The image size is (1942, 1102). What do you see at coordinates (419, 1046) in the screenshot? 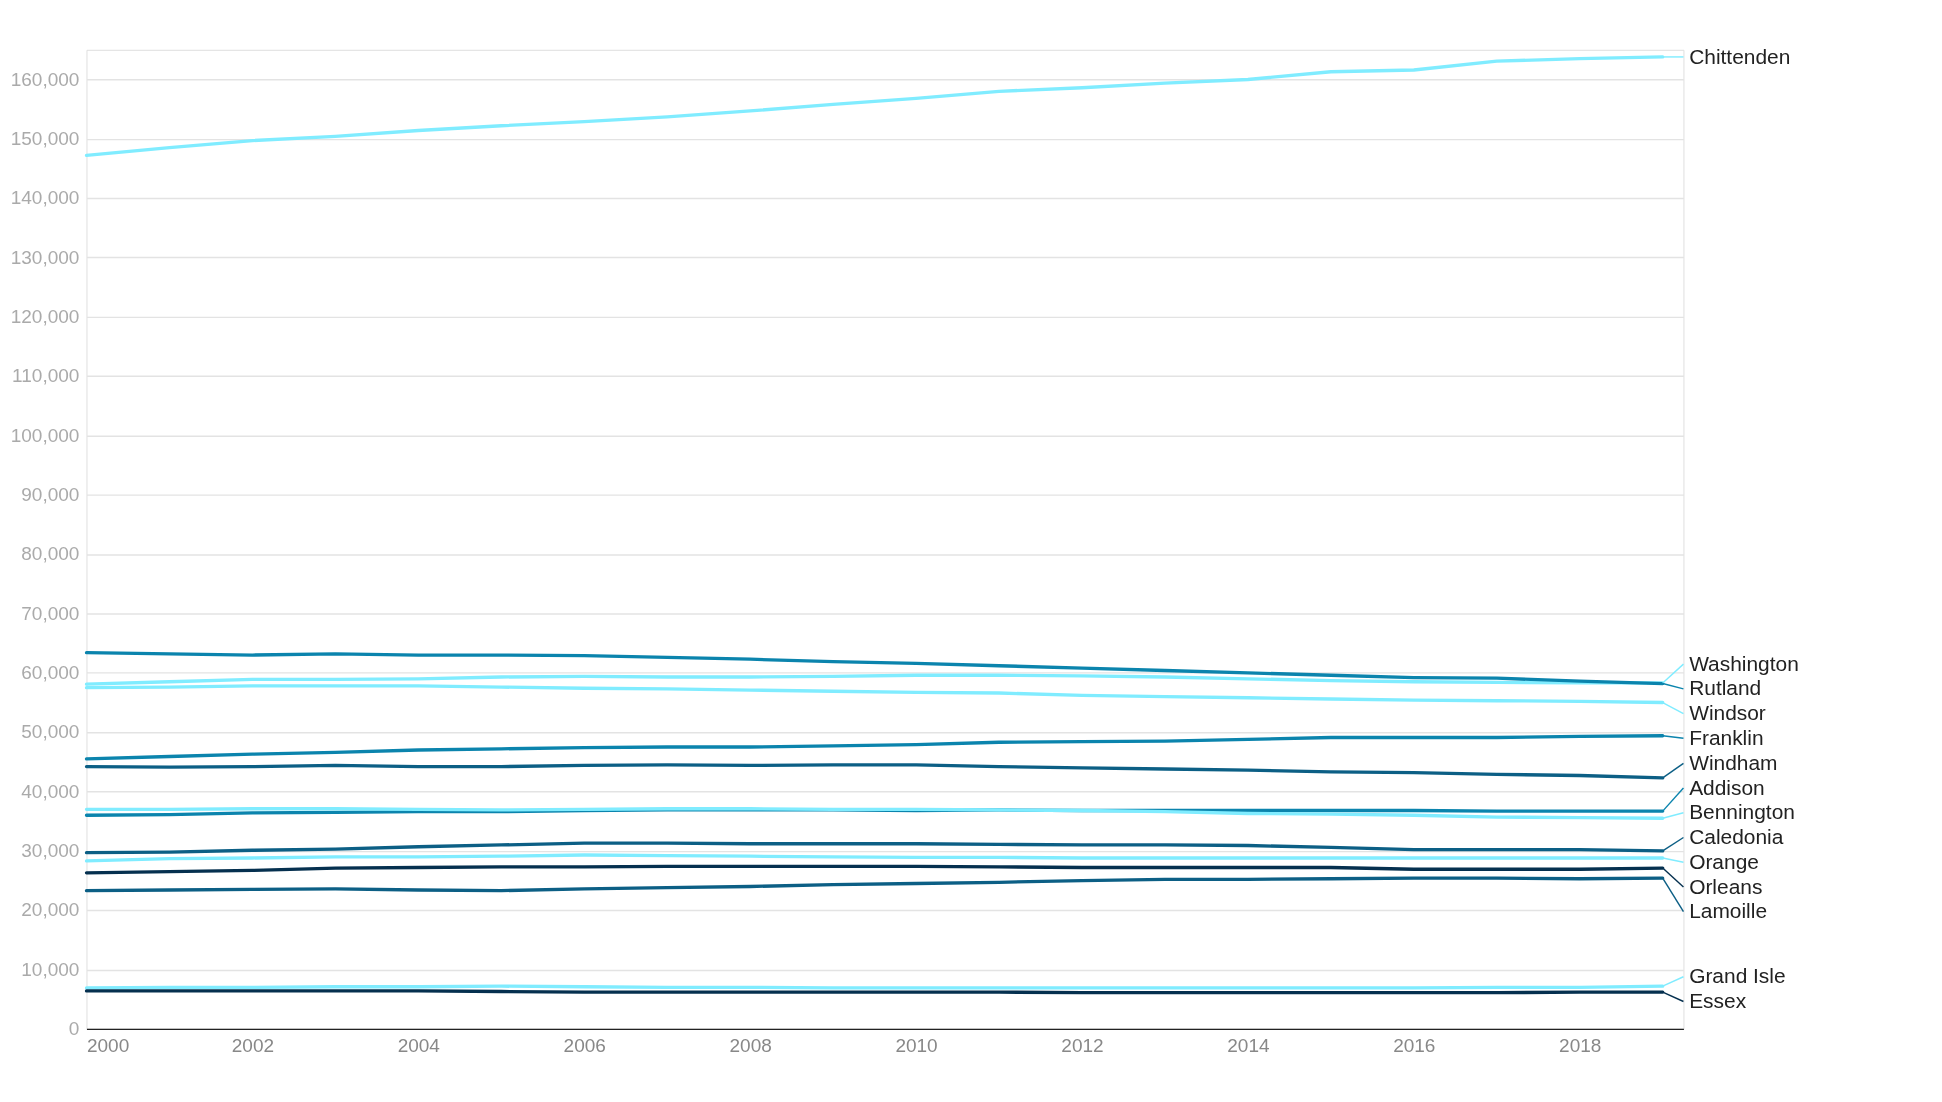
I see `x-tick-label: 2004` at bounding box center [419, 1046].